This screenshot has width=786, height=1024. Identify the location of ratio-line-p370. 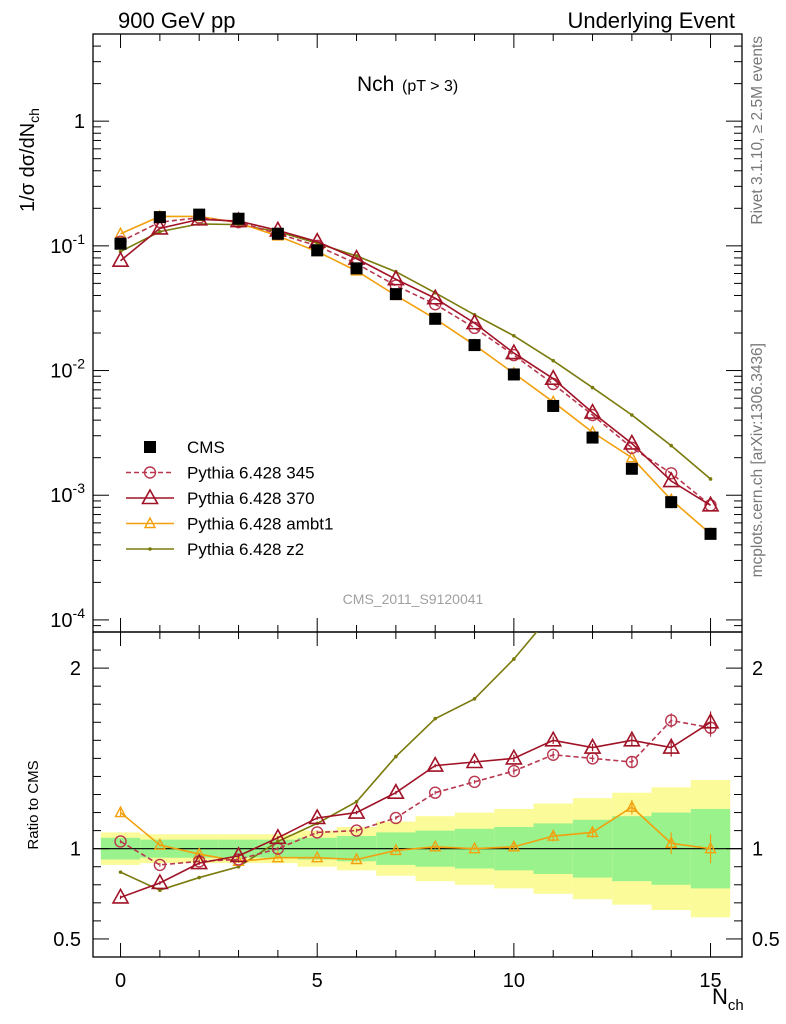
(415, 810).